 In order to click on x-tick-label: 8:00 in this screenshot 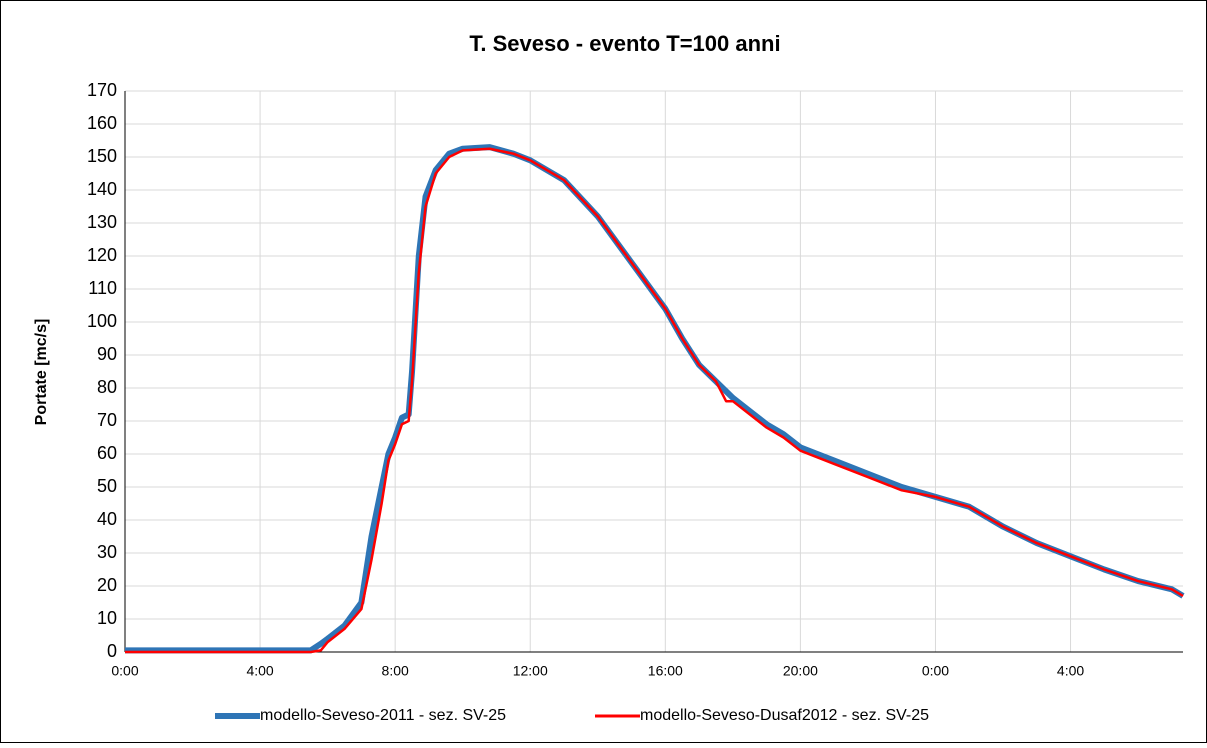, I will do `click(395, 671)`.